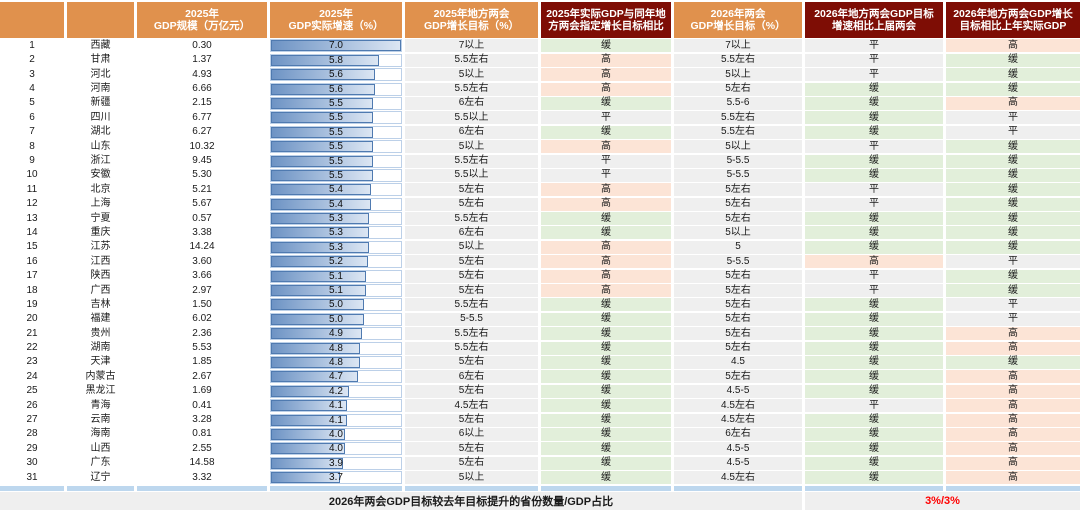  I want to click on rank-cell: 2, so click(32, 60).